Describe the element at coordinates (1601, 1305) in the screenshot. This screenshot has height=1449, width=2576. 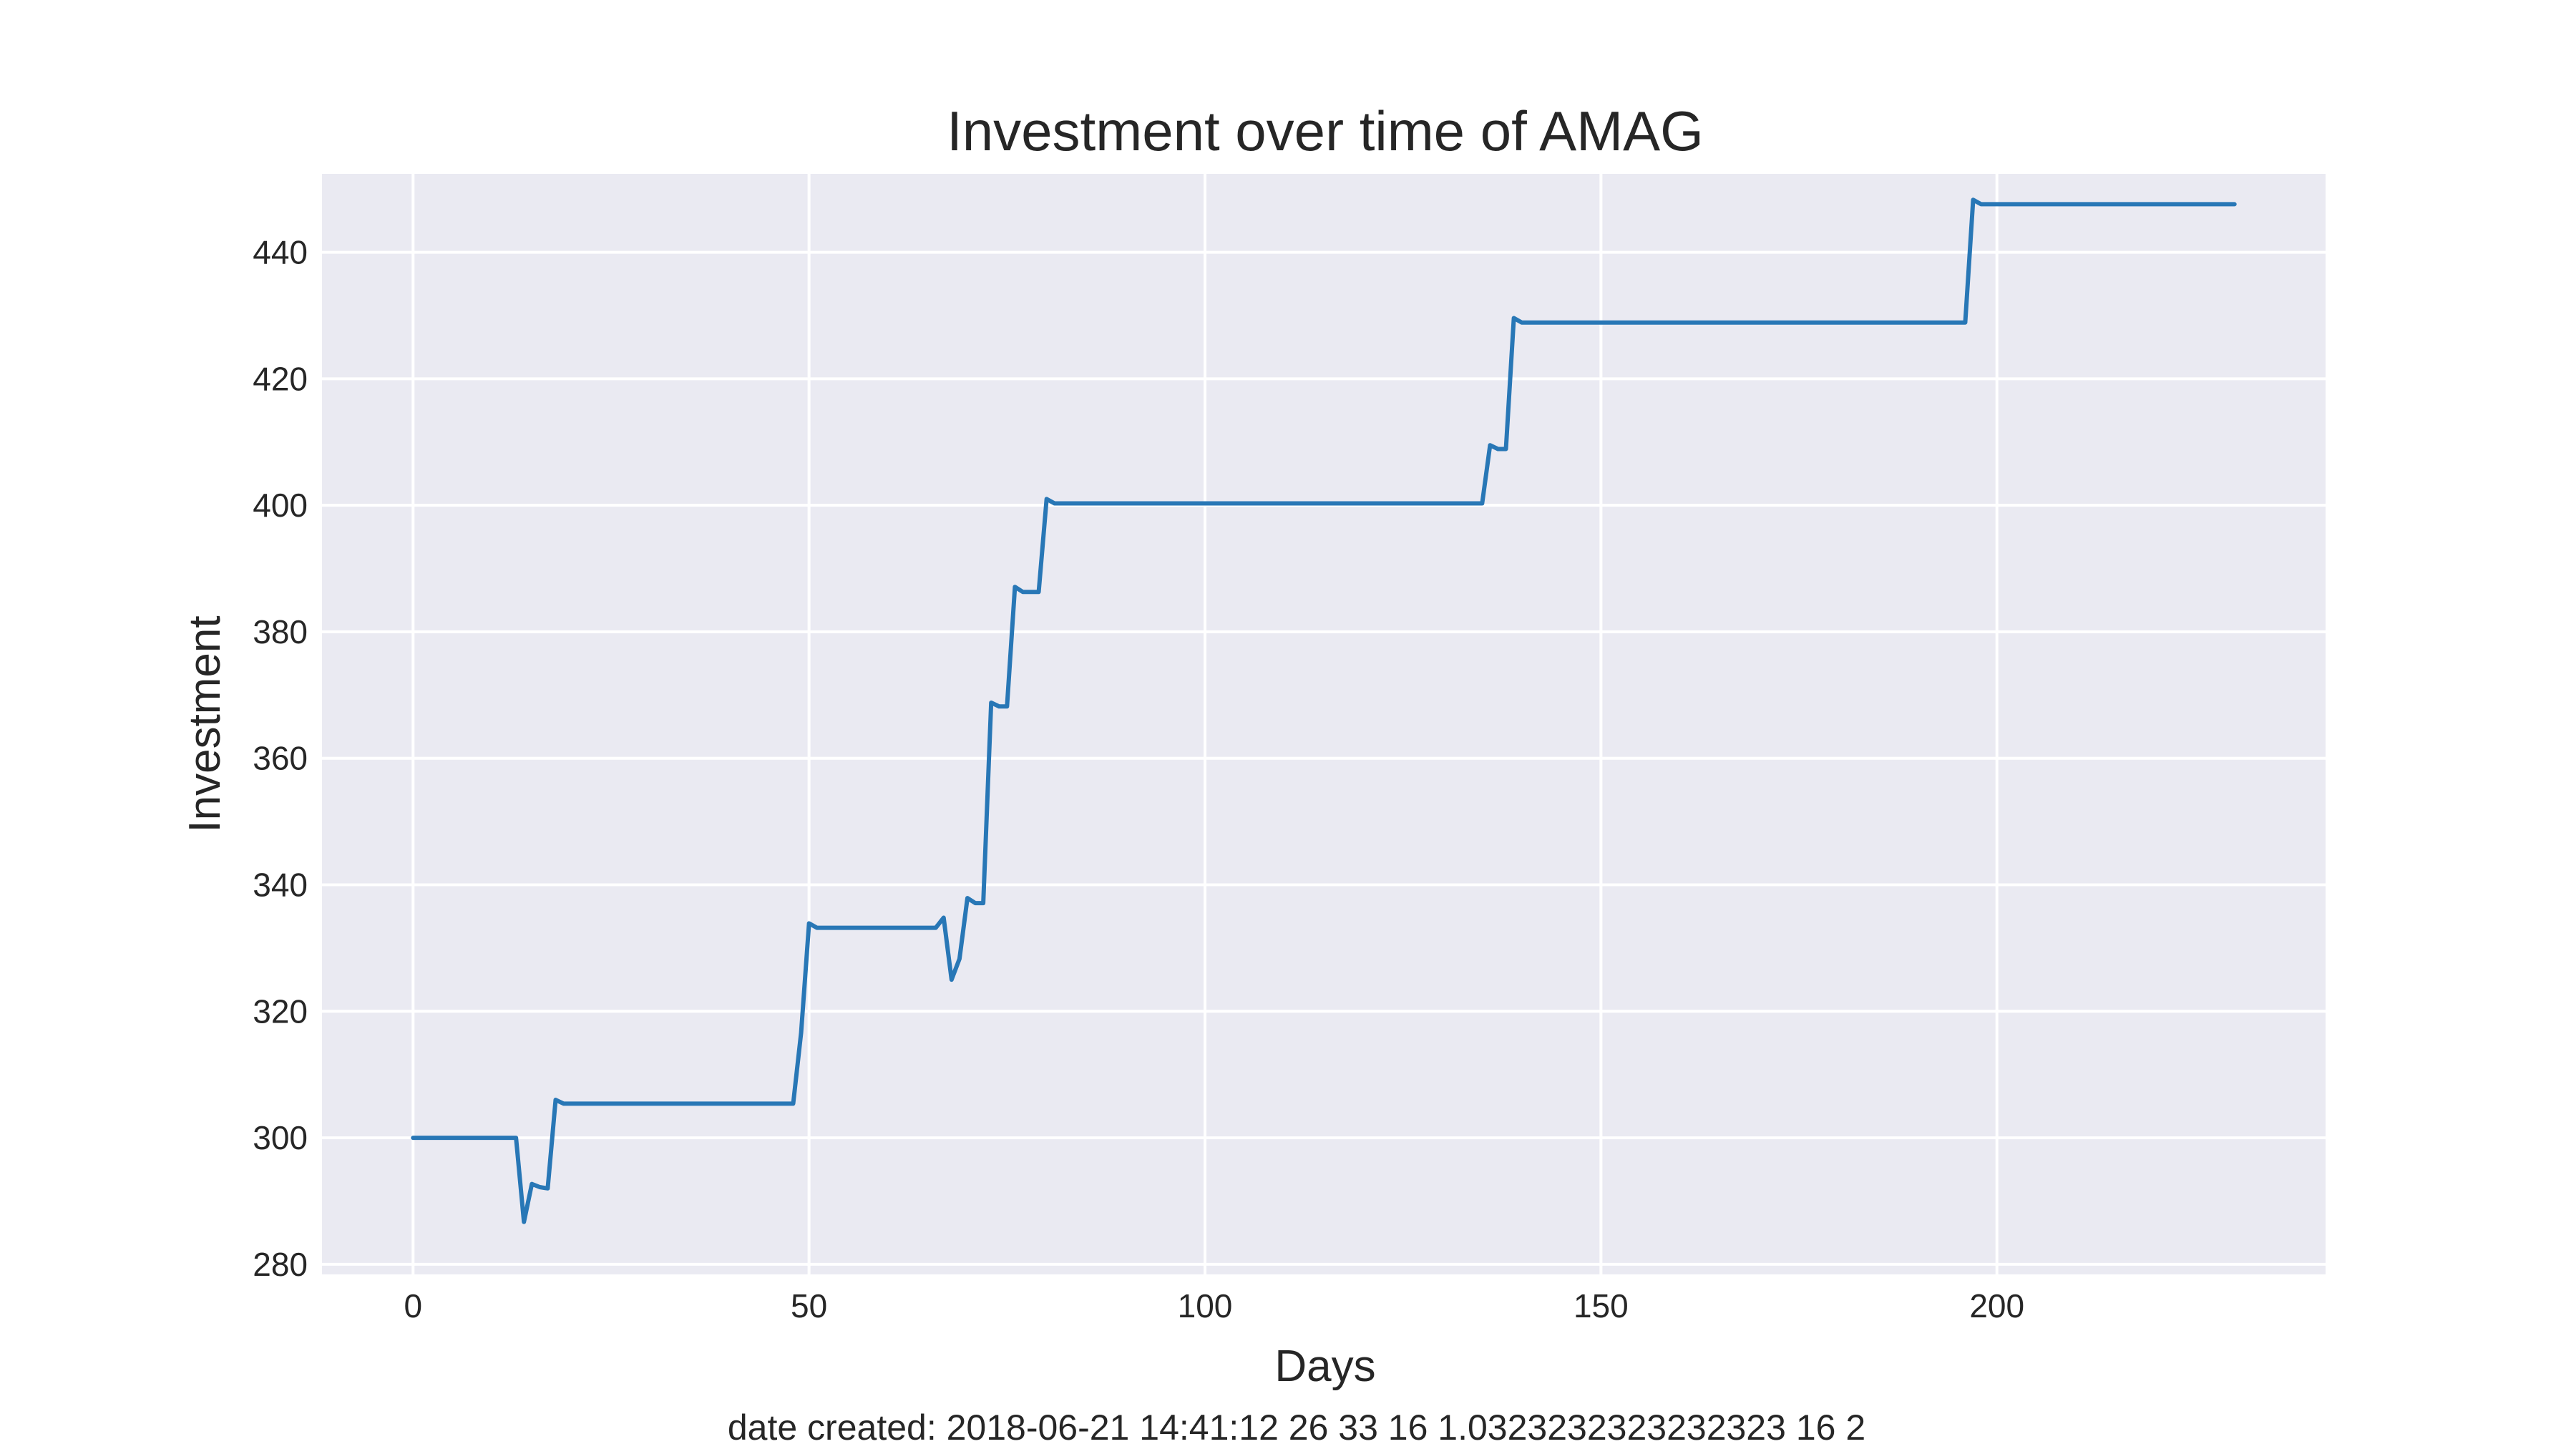
I see `x-tick-label: 150` at that location.